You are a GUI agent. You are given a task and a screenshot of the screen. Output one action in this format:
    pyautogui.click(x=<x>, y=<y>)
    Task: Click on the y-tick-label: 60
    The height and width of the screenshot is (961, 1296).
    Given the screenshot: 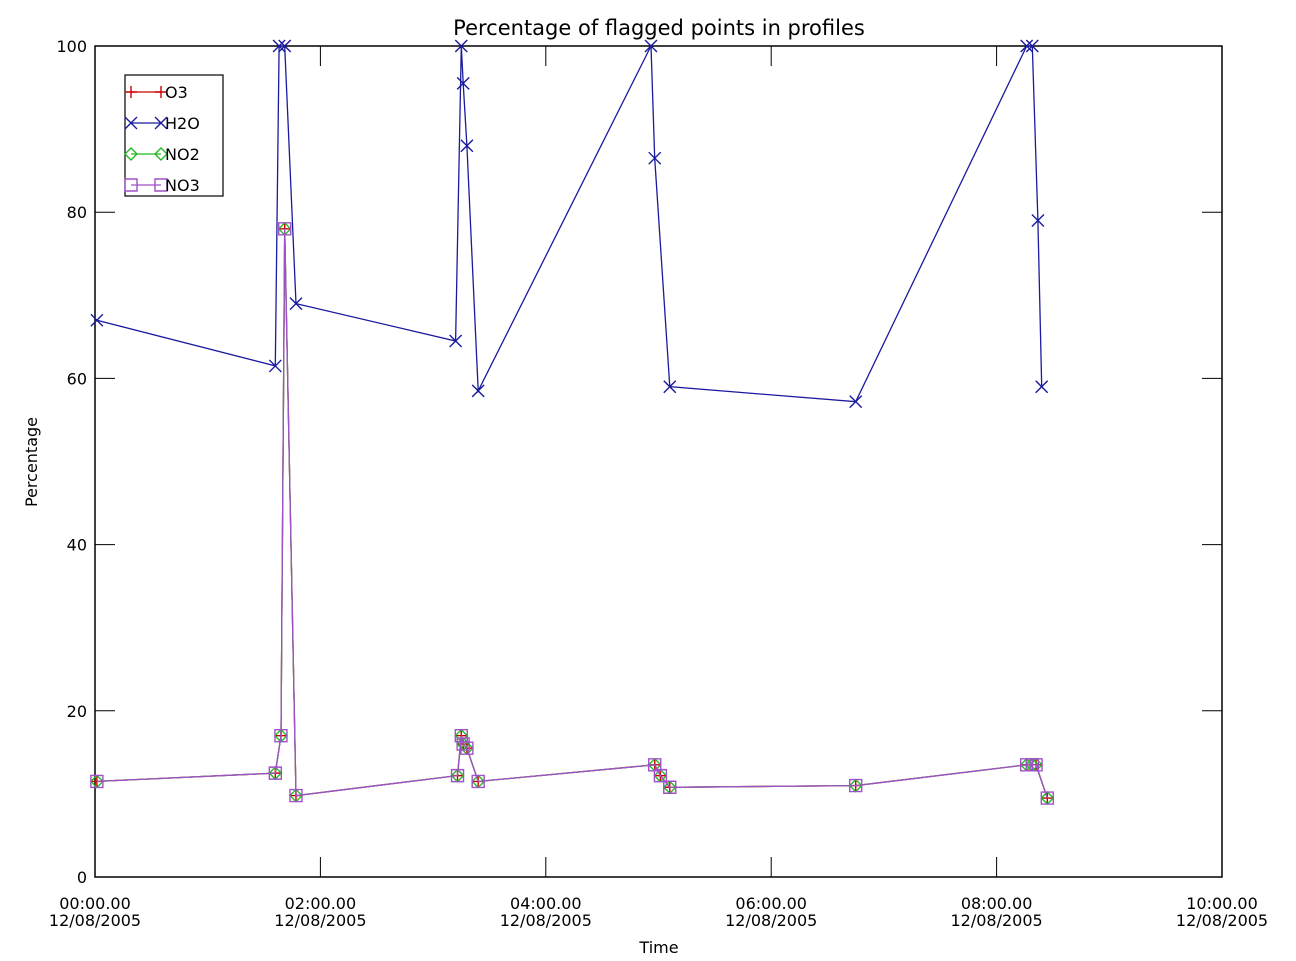 What is the action you would take?
    pyautogui.click(x=77, y=378)
    